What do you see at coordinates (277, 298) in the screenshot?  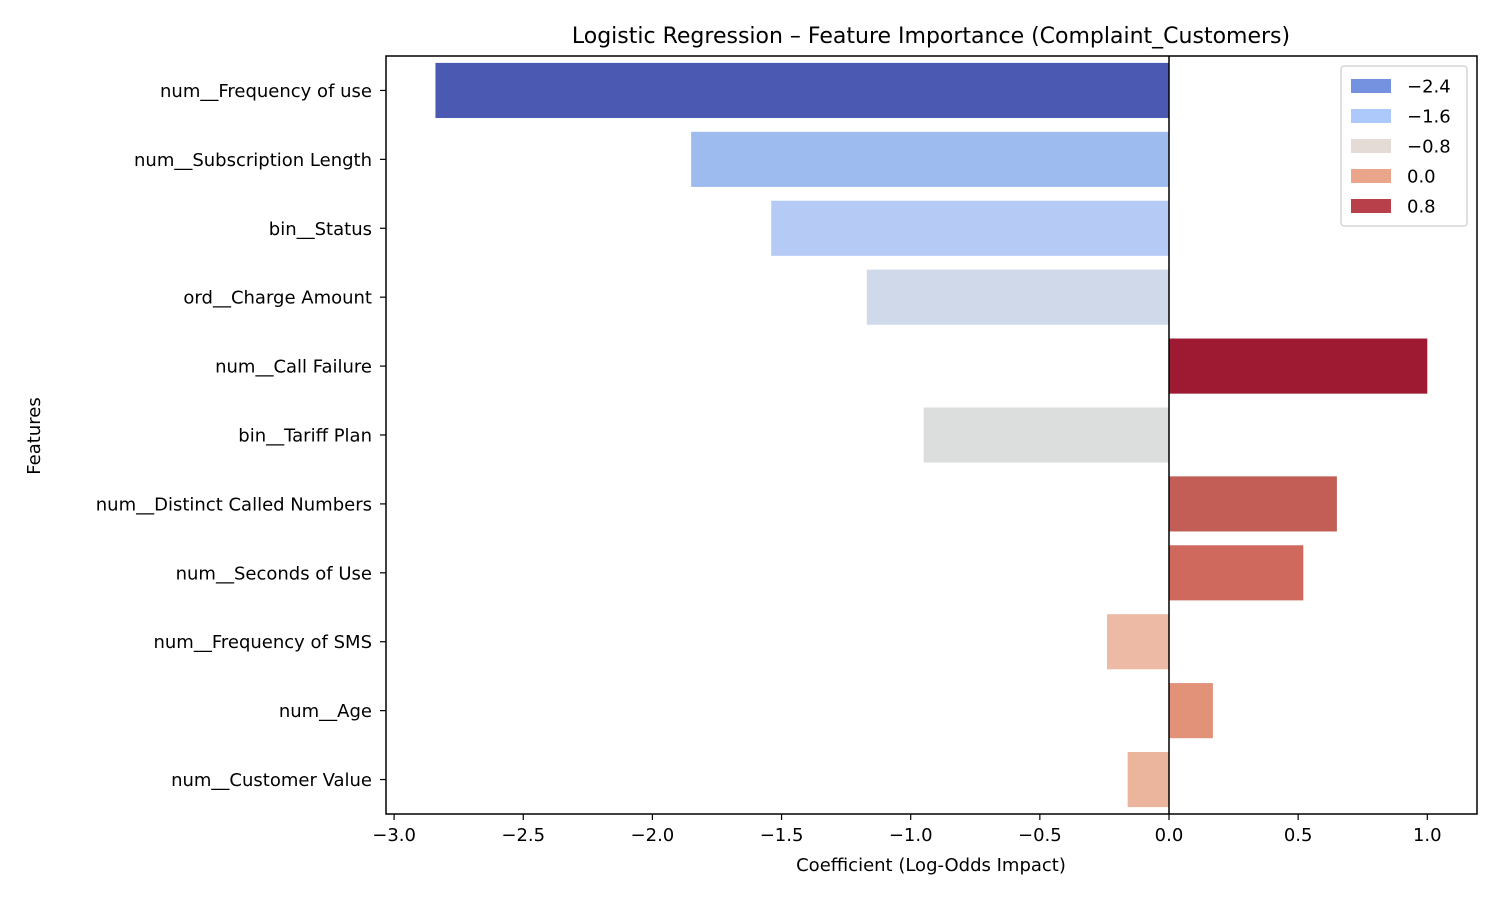 I see `y-tick-label: ord__Charge Amount` at bounding box center [277, 298].